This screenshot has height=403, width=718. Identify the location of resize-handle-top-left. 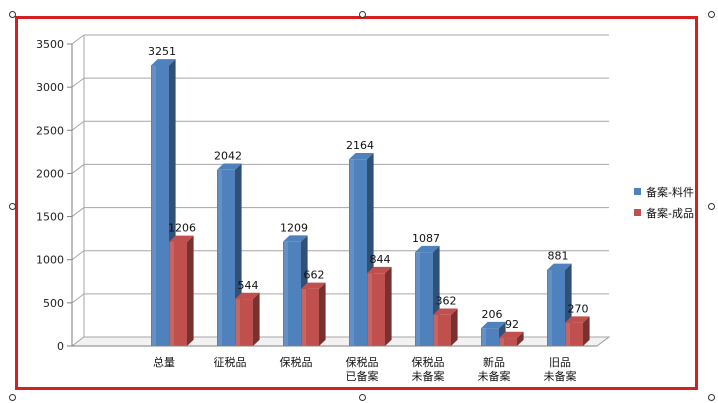
(12, 14).